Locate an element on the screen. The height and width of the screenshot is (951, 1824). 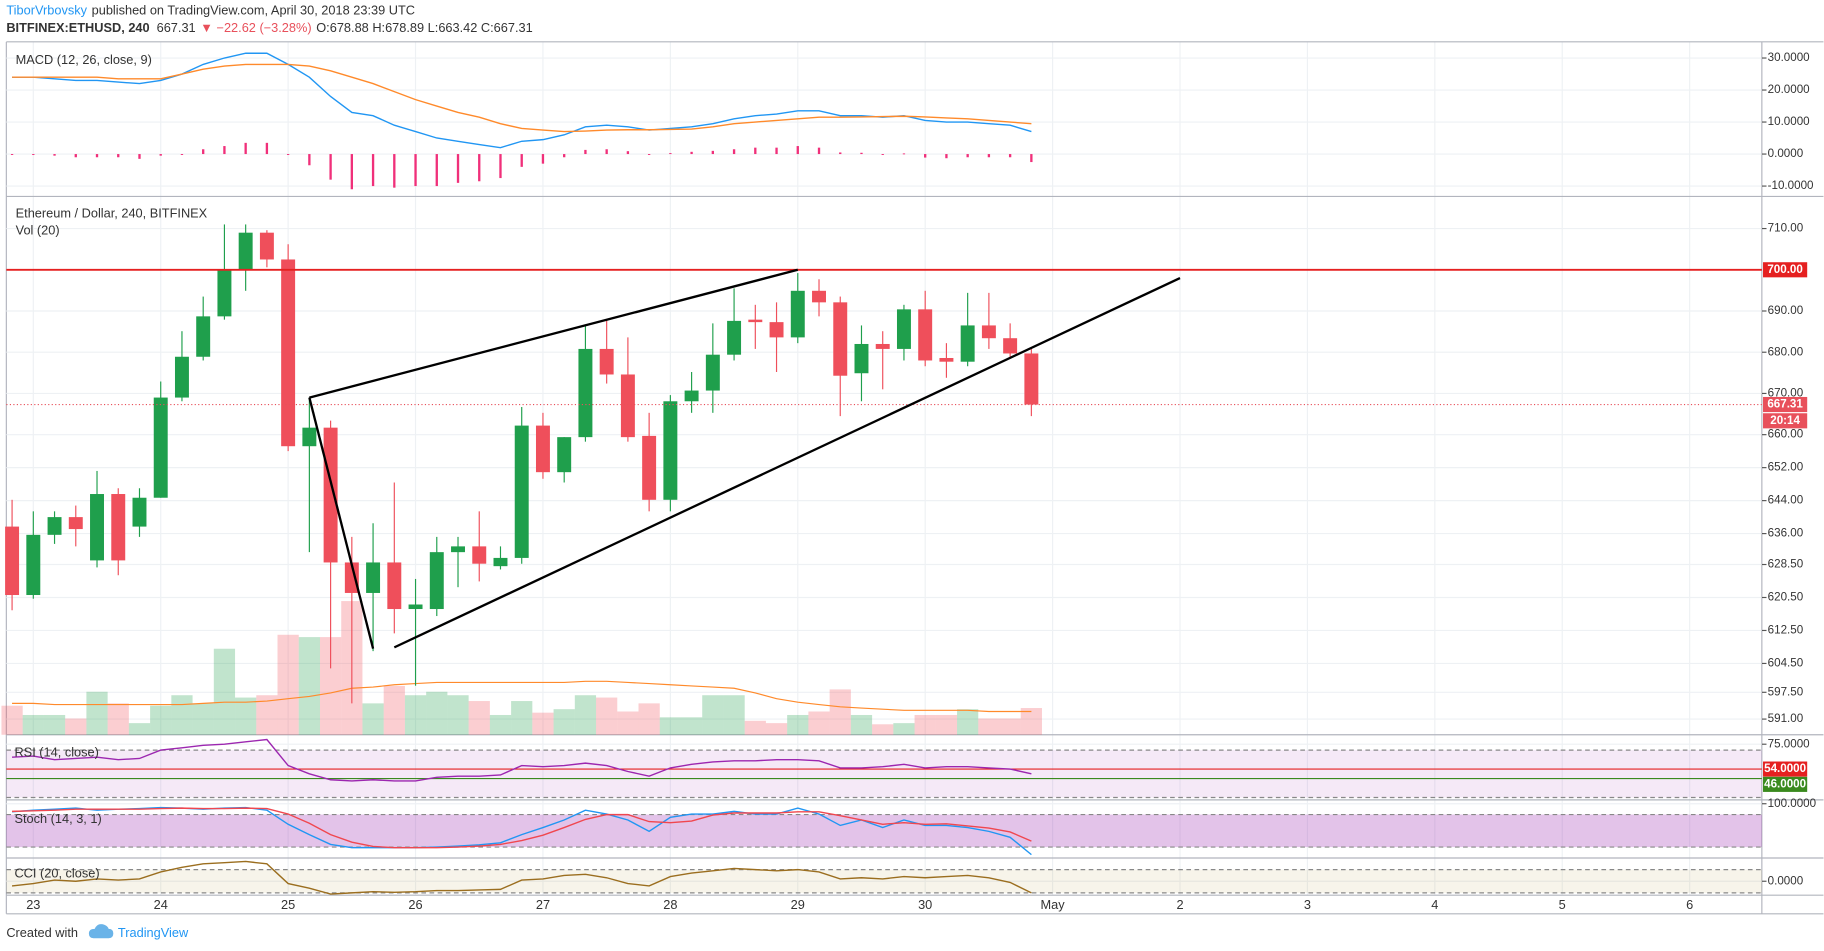
logo is located at coordinates (101, 931).